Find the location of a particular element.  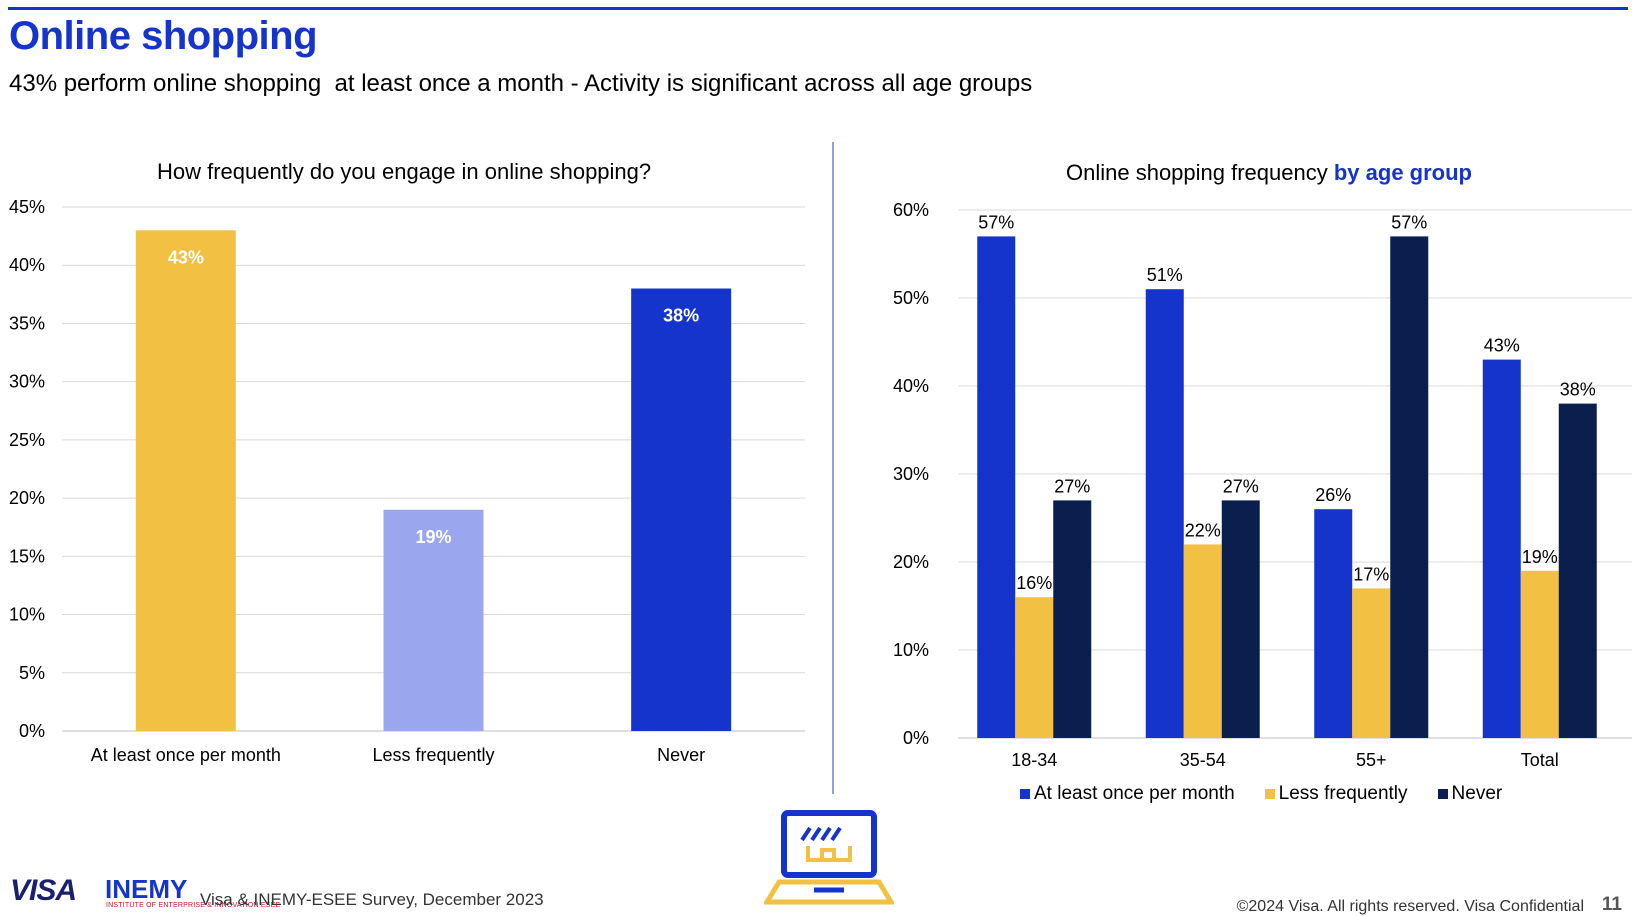

page-title: Online shopping is located at coordinates (163, 36).